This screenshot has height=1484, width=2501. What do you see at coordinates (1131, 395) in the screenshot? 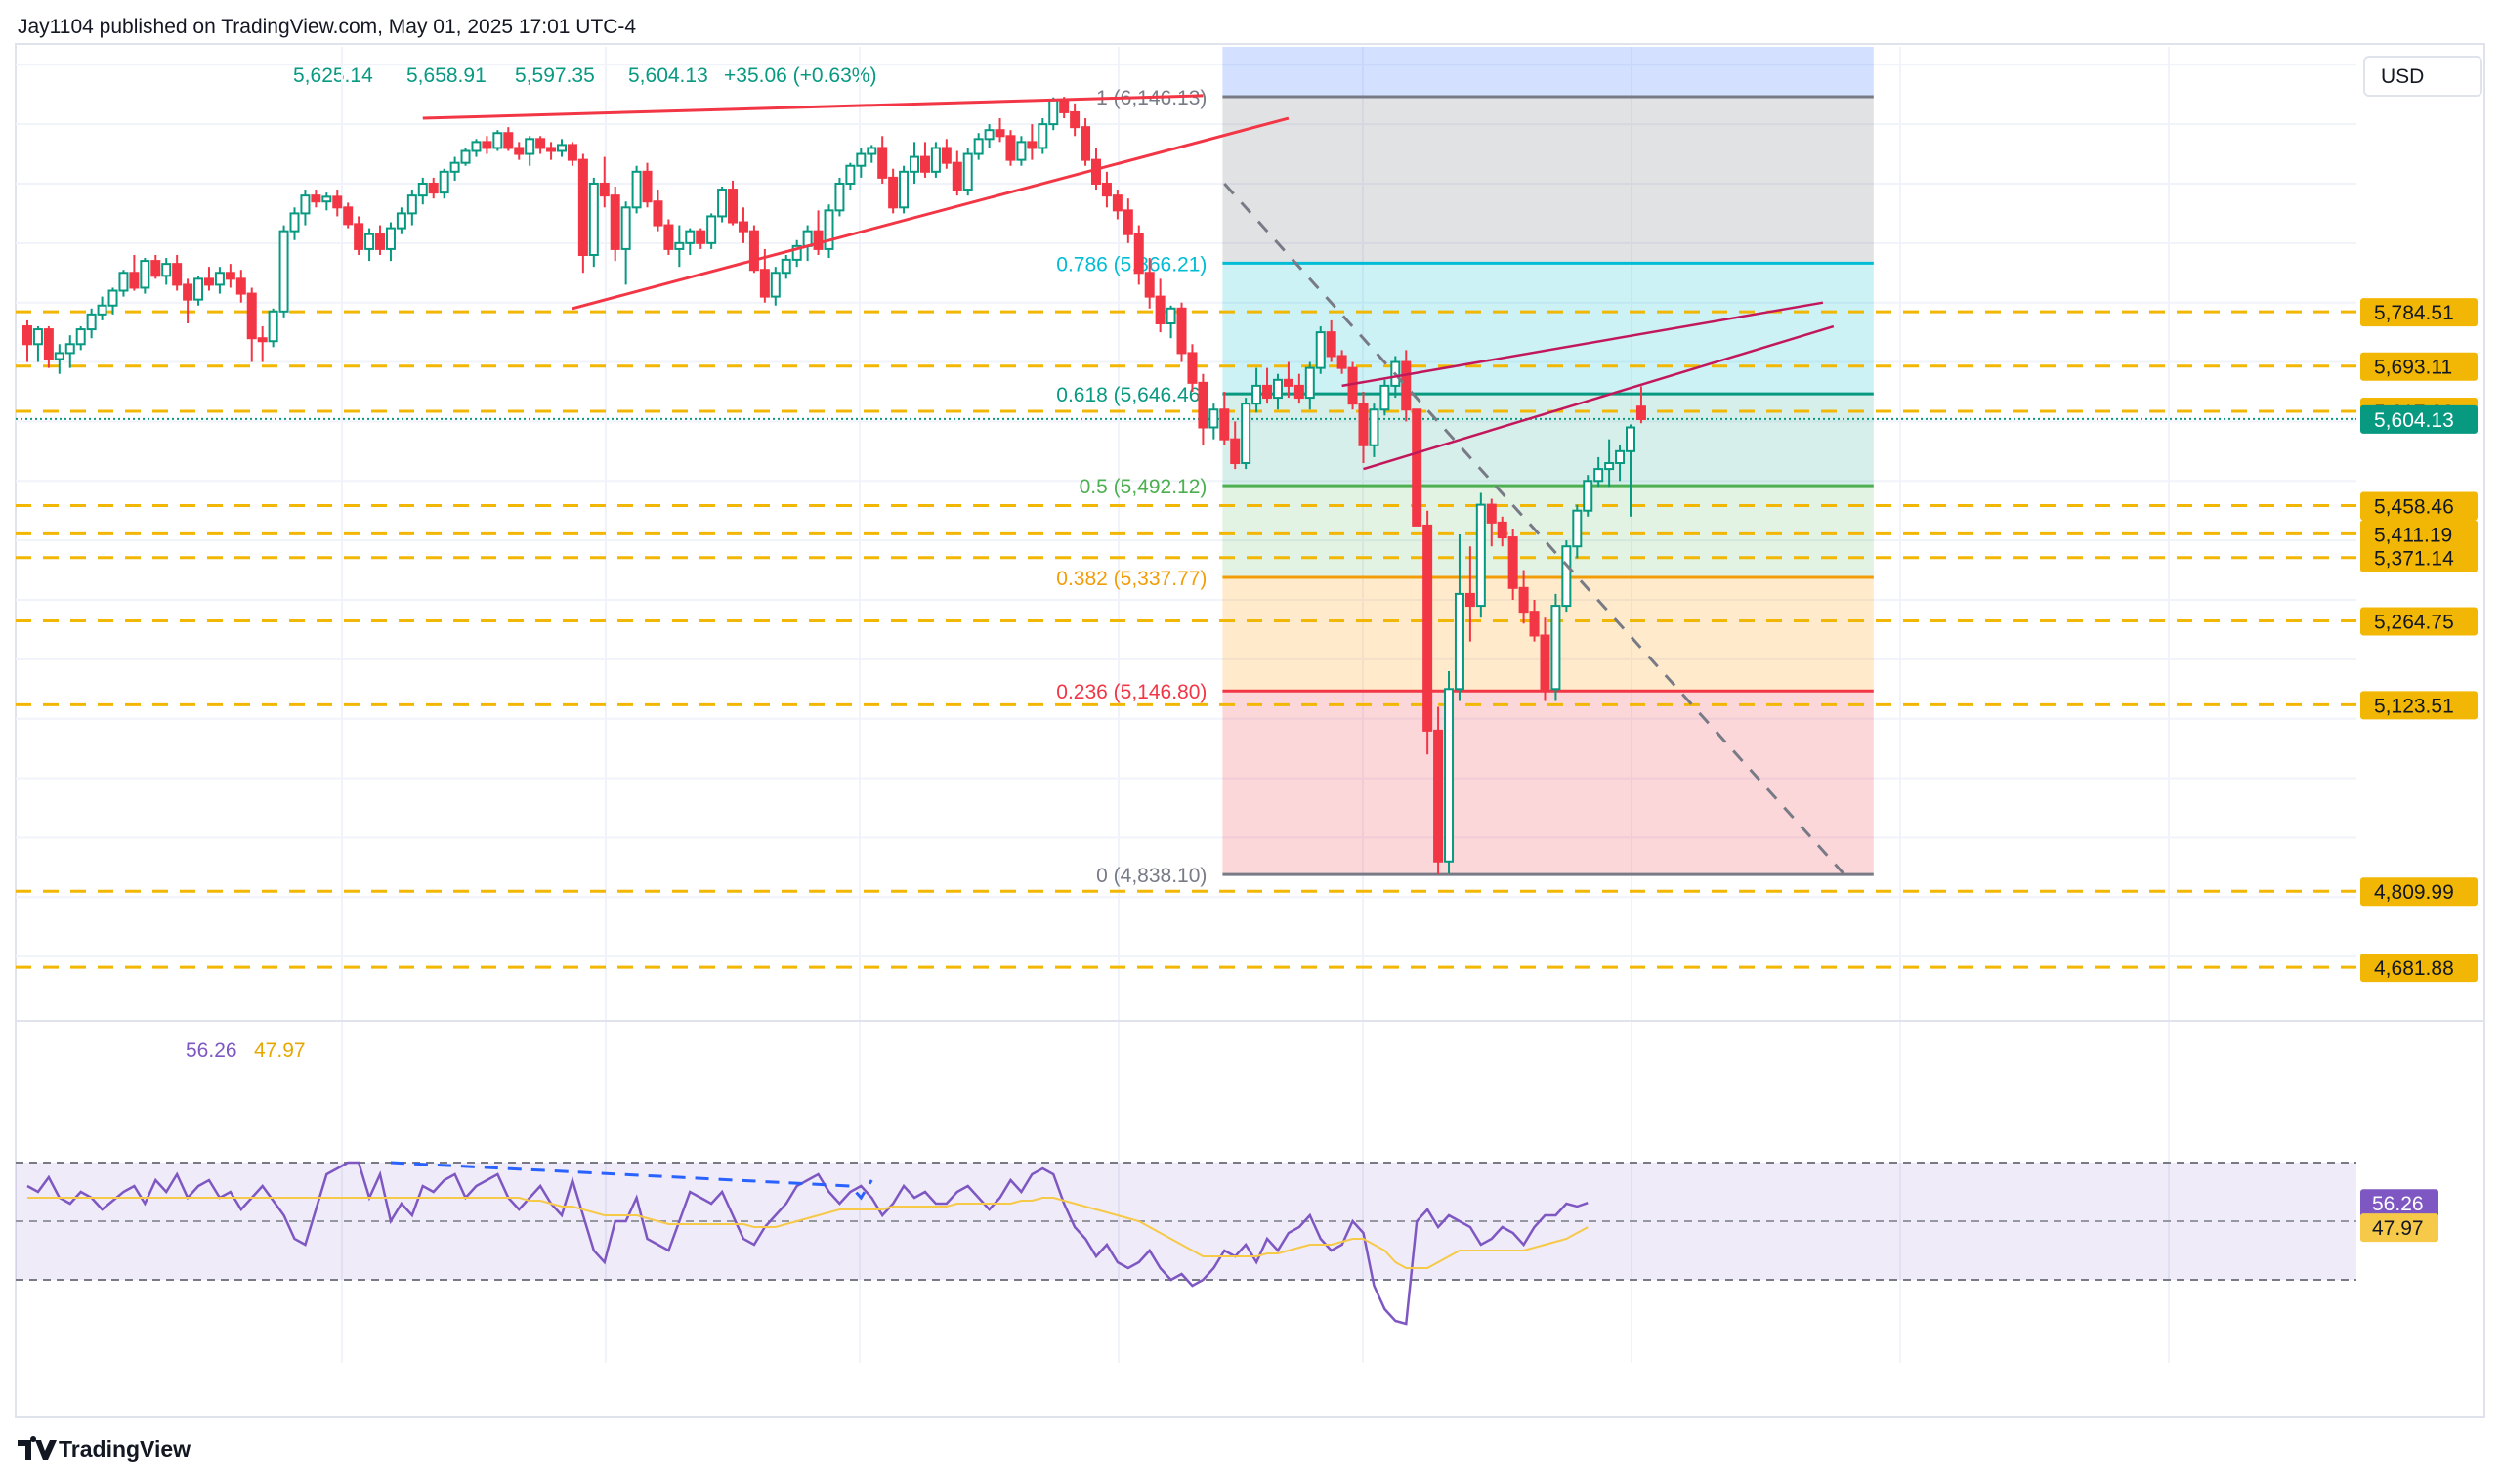
I see `fib-level-label: 0.618 (5,646.46)` at bounding box center [1131, 395].